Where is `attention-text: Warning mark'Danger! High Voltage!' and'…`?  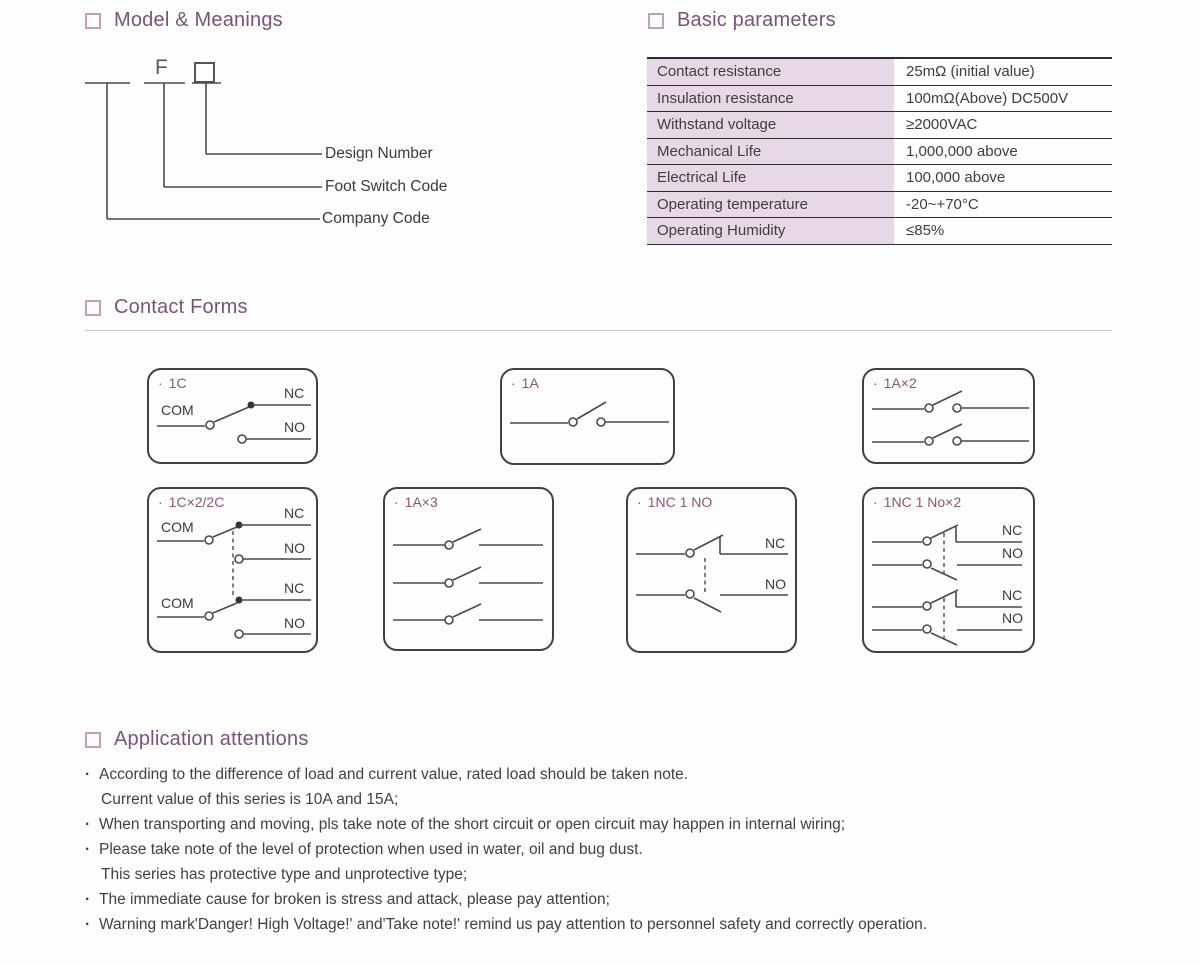 attention-text: Warning mark'Danger! High Voltage!' and'… is located at coordinates (513, 924).